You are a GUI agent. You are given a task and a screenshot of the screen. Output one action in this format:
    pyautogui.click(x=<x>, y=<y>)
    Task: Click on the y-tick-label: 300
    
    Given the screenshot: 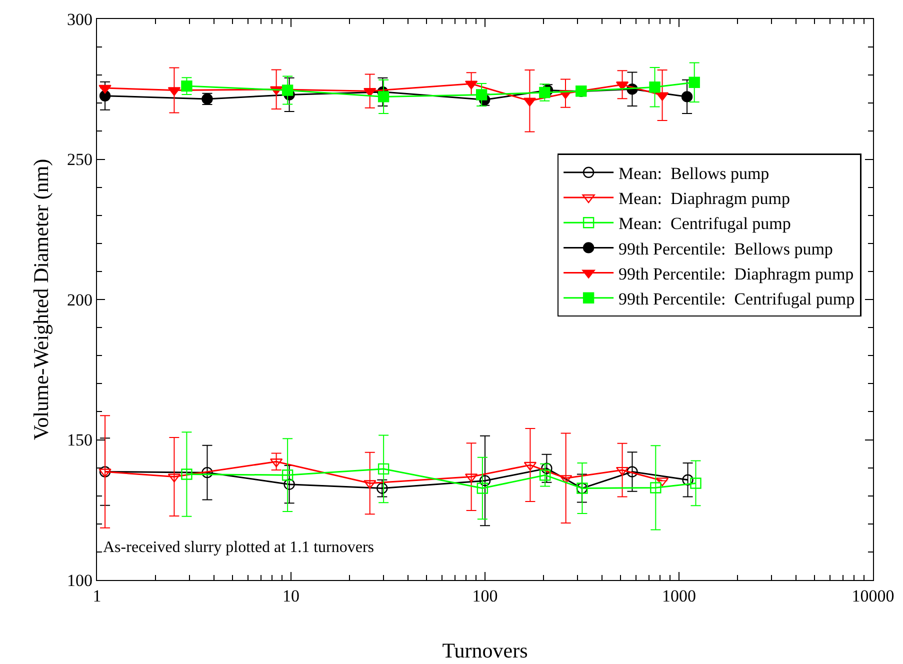 What is the action you would take?
    pyautogui.click(x=79, y=19)
    